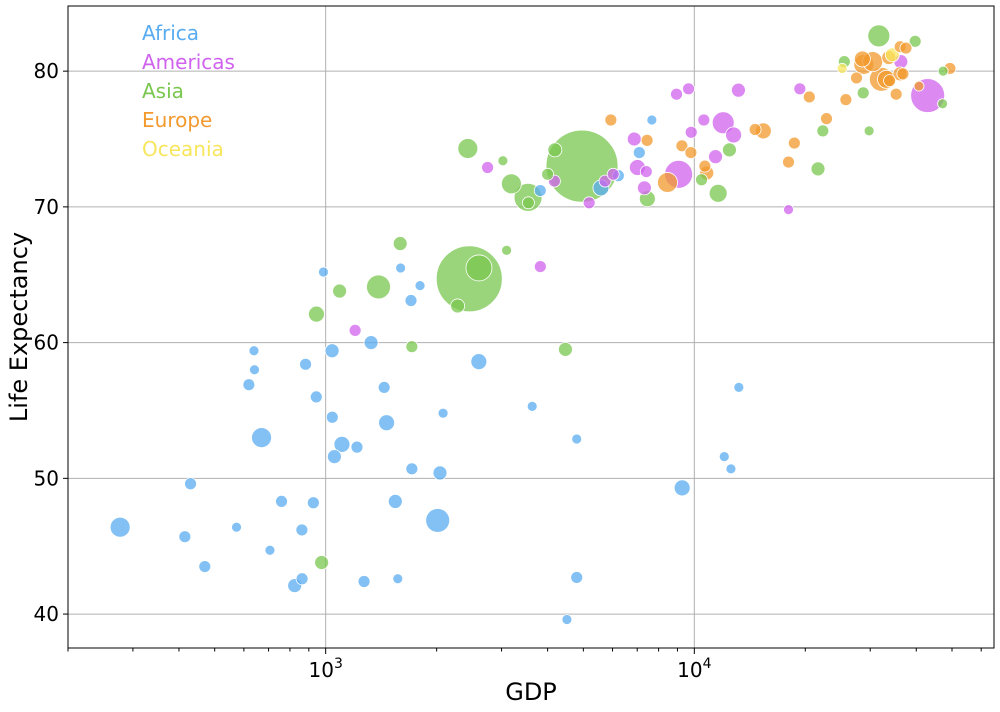 The image size is (1000, 712). I want to click on y-tick-label: 40, so click(46, 614).